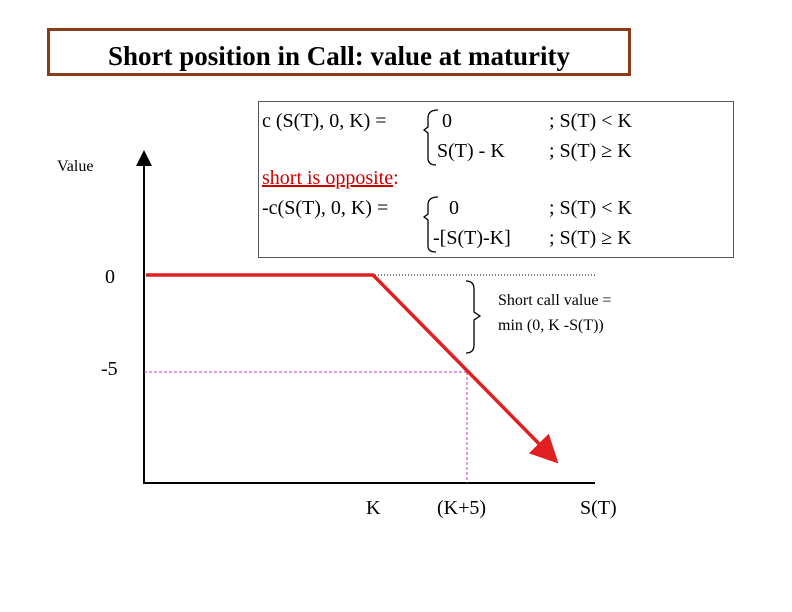 The height and width of the screenshot is (612, 792). What do you see at coordinates (430, 137) in the screenshot?
I see `call-brace` at bounding box center [430, 137].